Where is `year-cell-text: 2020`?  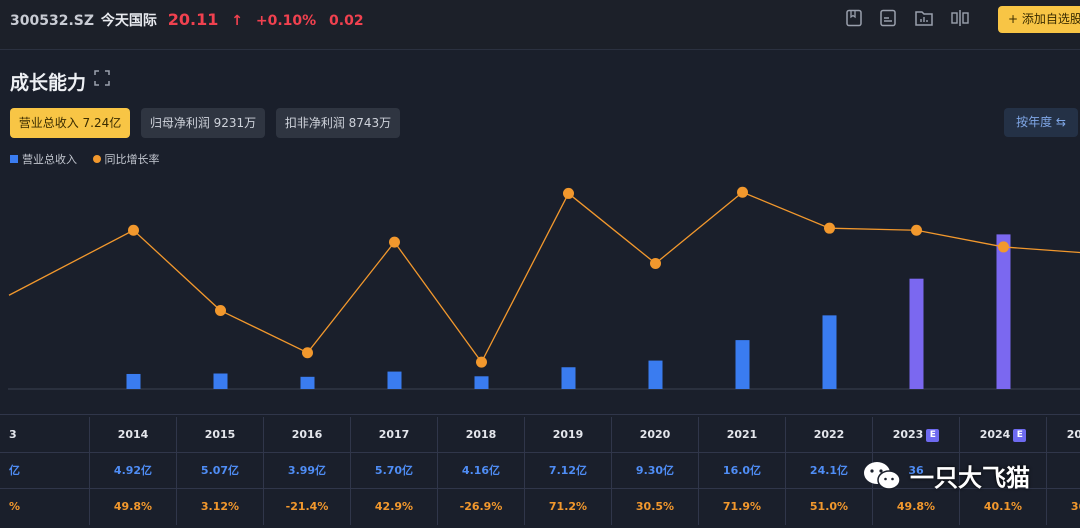 year-cell-text: 2020 is located at coordinates (655, 434).